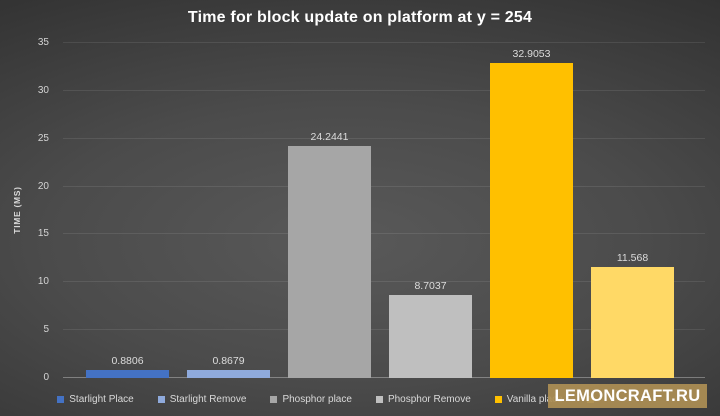 The image size is (720, 416). What do you see at coordinates (384, 377) in the screenshot?
I see `x-axis-line` at bounding box center [384, 377].